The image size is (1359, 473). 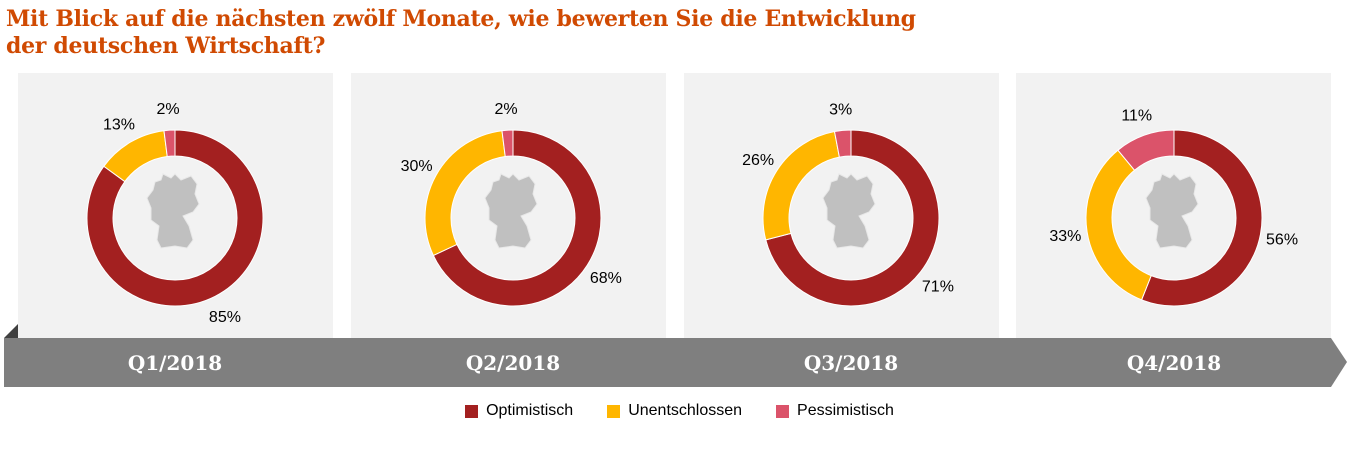 What do you see at coordinates (225, 317) in the screenshot?
I see `data-label: 85%` at bounding box center [225, 317].